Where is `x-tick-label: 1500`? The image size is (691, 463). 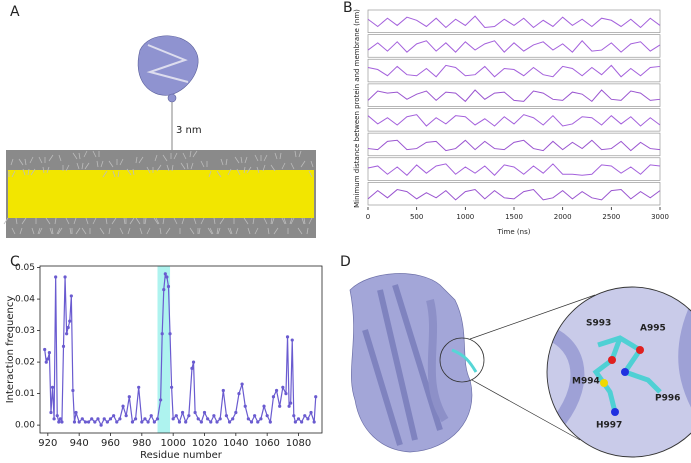 x-tick-label: 1500 is located at coordinates (514, 217).